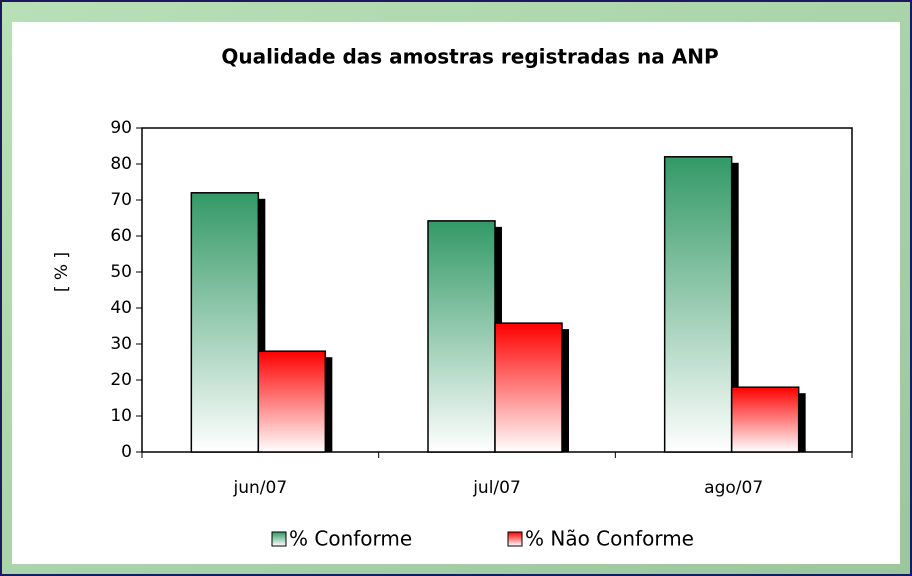 This screenshot has height=576, width=912. What do you see at coordinates (733, 488) in the screenshot?
I see `x-tick-label: ago/07` at bounding box center [733, 488].